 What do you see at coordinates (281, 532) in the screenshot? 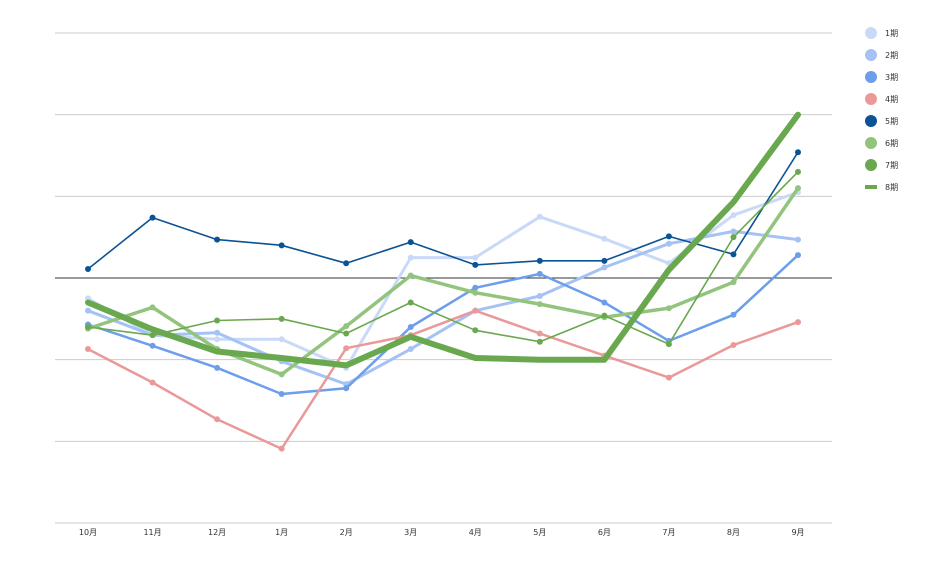
I see `x-tick-label: 1月` at bounding box center [281, 532].